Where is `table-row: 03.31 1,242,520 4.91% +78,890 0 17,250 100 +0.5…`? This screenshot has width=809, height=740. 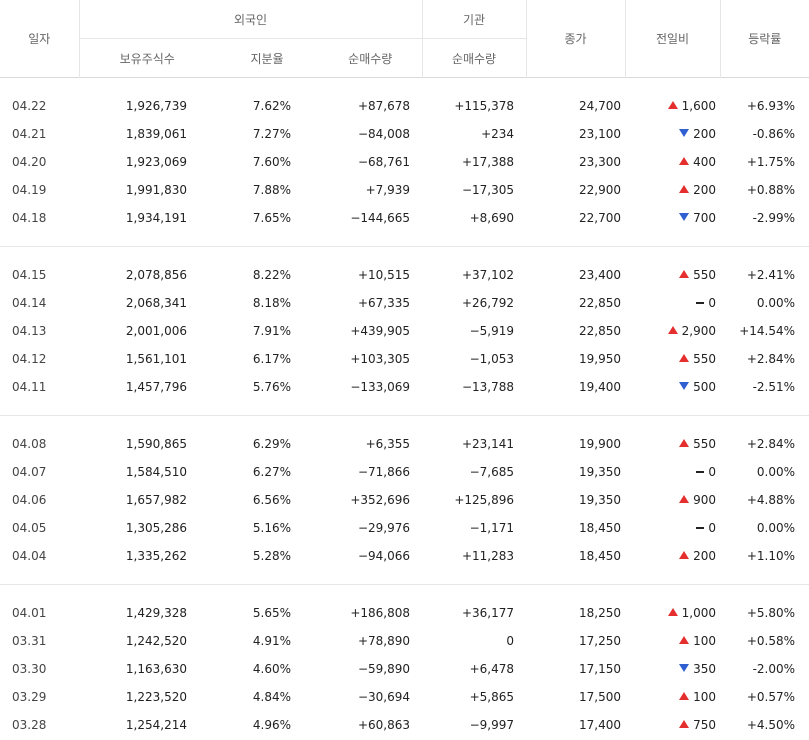
table-row: 03.31 1,242,520 4.91% +78,890 0 17,250 100 +0.5… is located at coordinates (404, 641).